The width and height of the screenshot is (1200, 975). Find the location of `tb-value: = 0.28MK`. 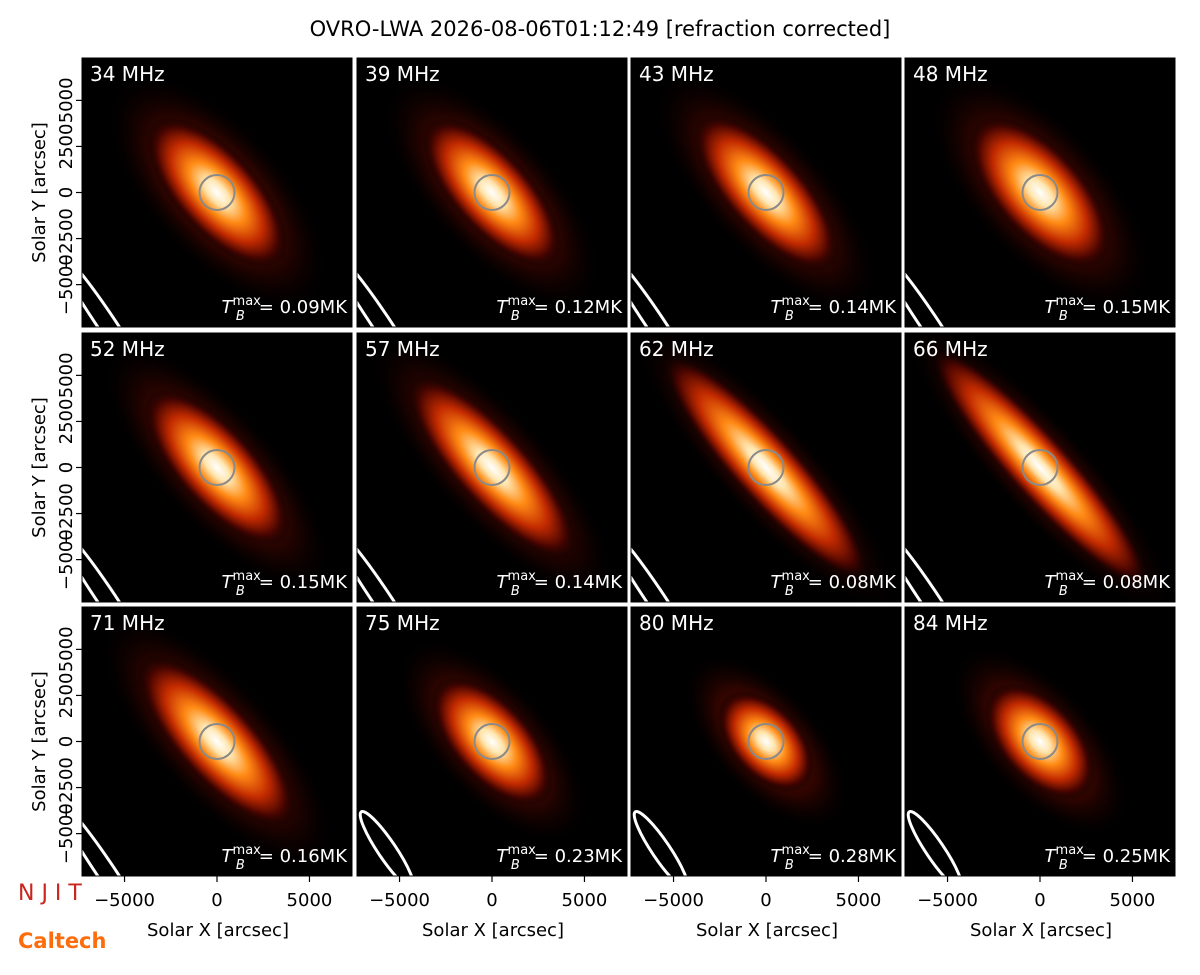

tb-value: = 0.28MK is located at coordinates (852, 856).